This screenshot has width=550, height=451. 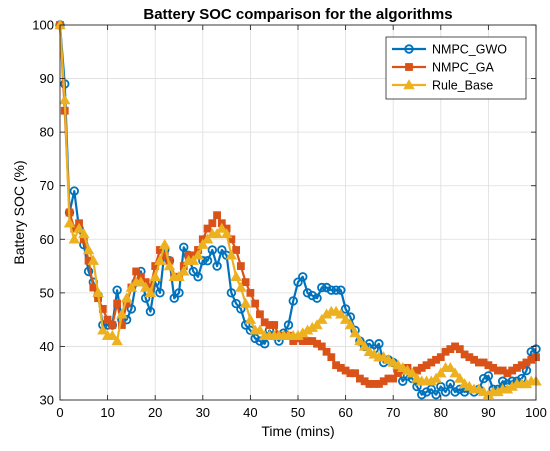 I want to click on y-tick-label: 40, so click(x=47, y=346).